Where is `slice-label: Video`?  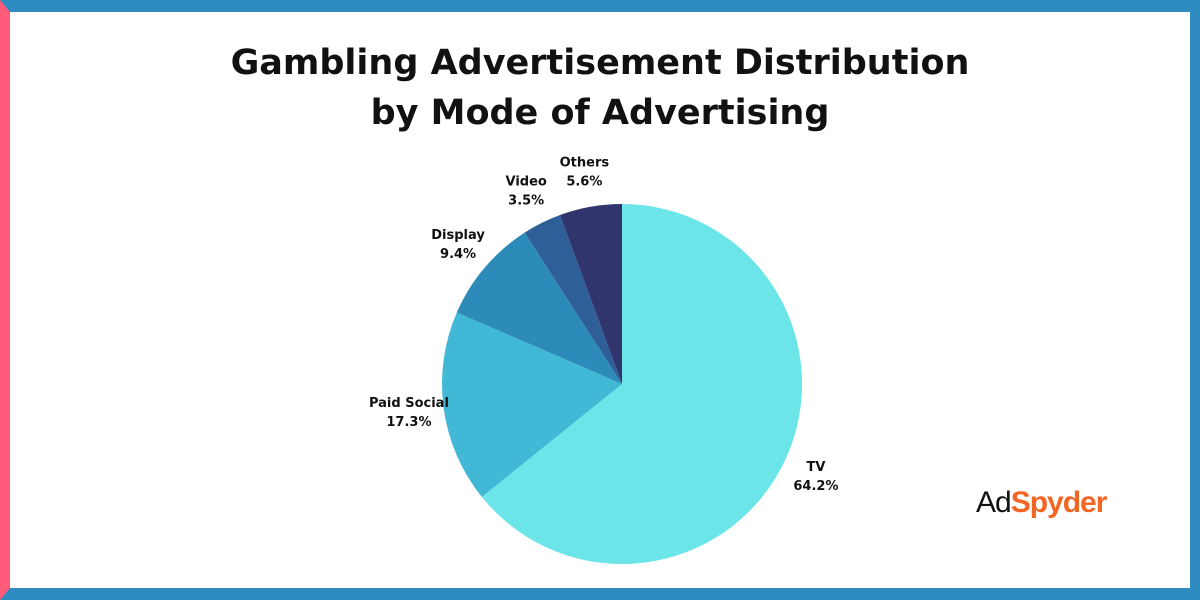
slice-label: Video is located at coordinates (526, 182).